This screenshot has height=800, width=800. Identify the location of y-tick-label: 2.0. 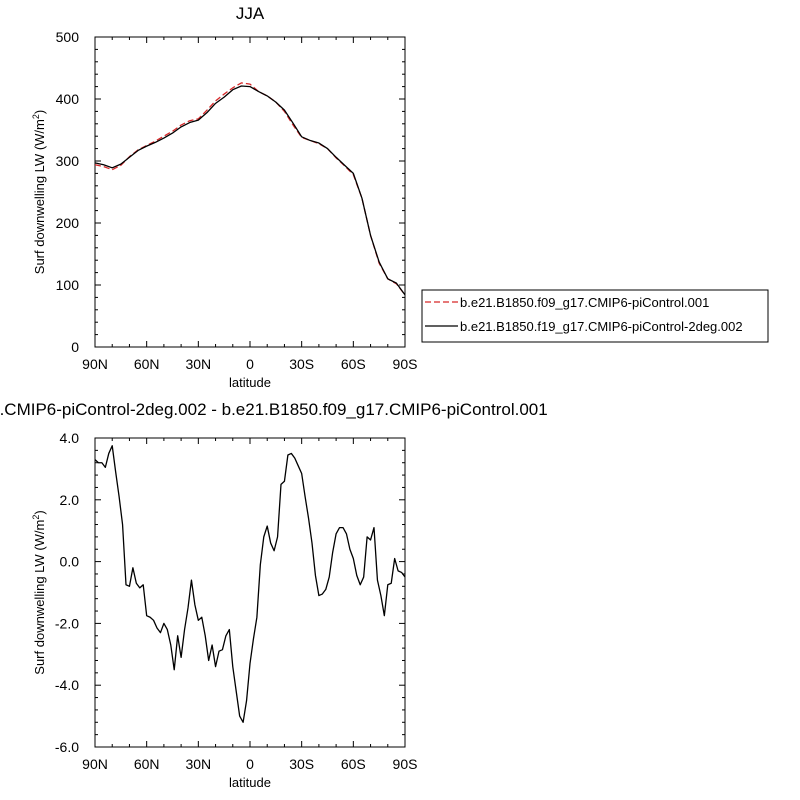
(70, 500).